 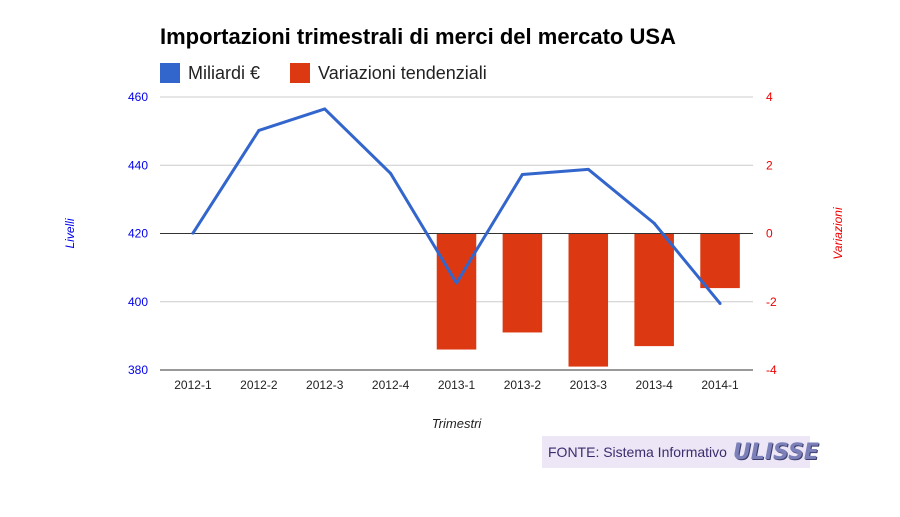 I want to click on legend-swatch-bars, so click(x=300, y=73).